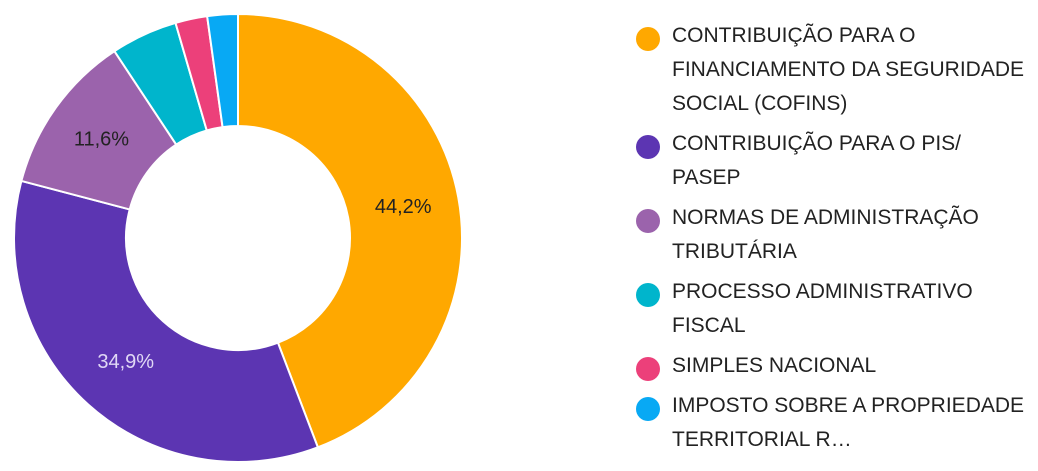  I want to click on slice-label-2: 34,9%, so click(125, 362).